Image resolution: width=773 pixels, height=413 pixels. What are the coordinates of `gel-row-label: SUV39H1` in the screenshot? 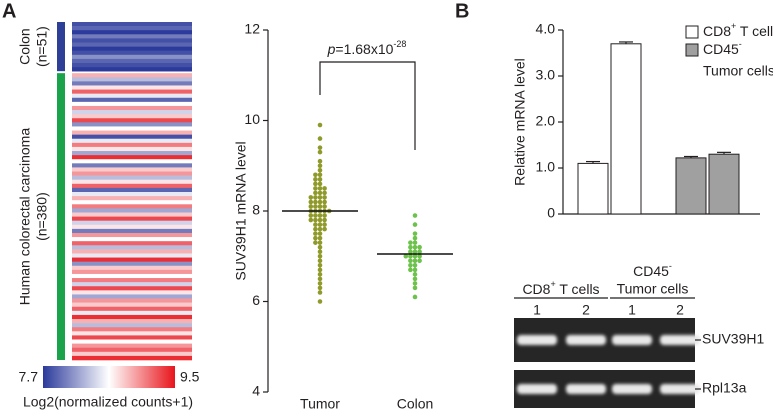 It's located at (733, 339).